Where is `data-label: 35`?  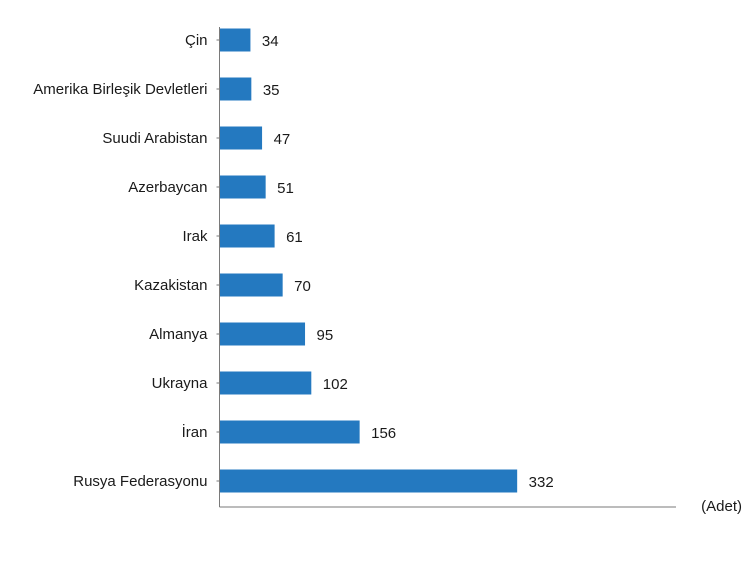
data-label: 35 is located at coordinates (271, 90).